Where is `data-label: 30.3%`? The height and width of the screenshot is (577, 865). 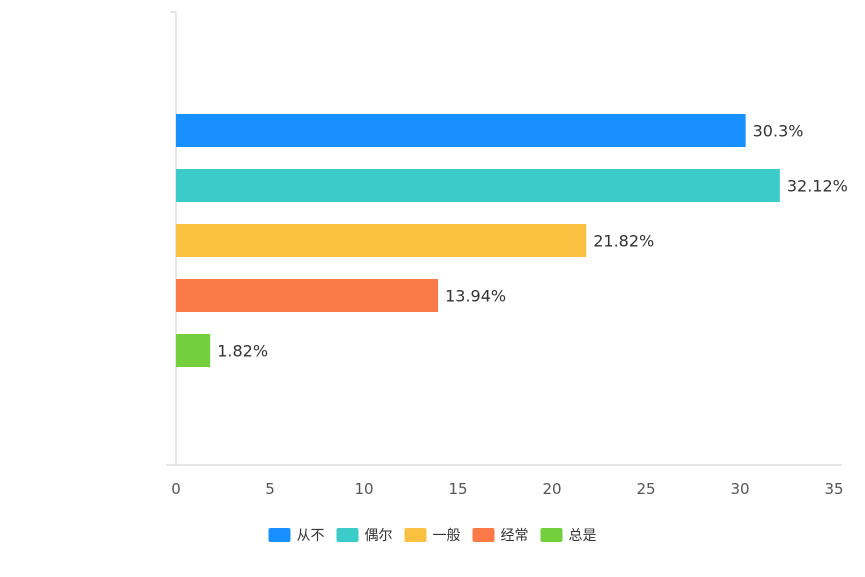 data-label: 30.3% is located at coordinates (778, 131).